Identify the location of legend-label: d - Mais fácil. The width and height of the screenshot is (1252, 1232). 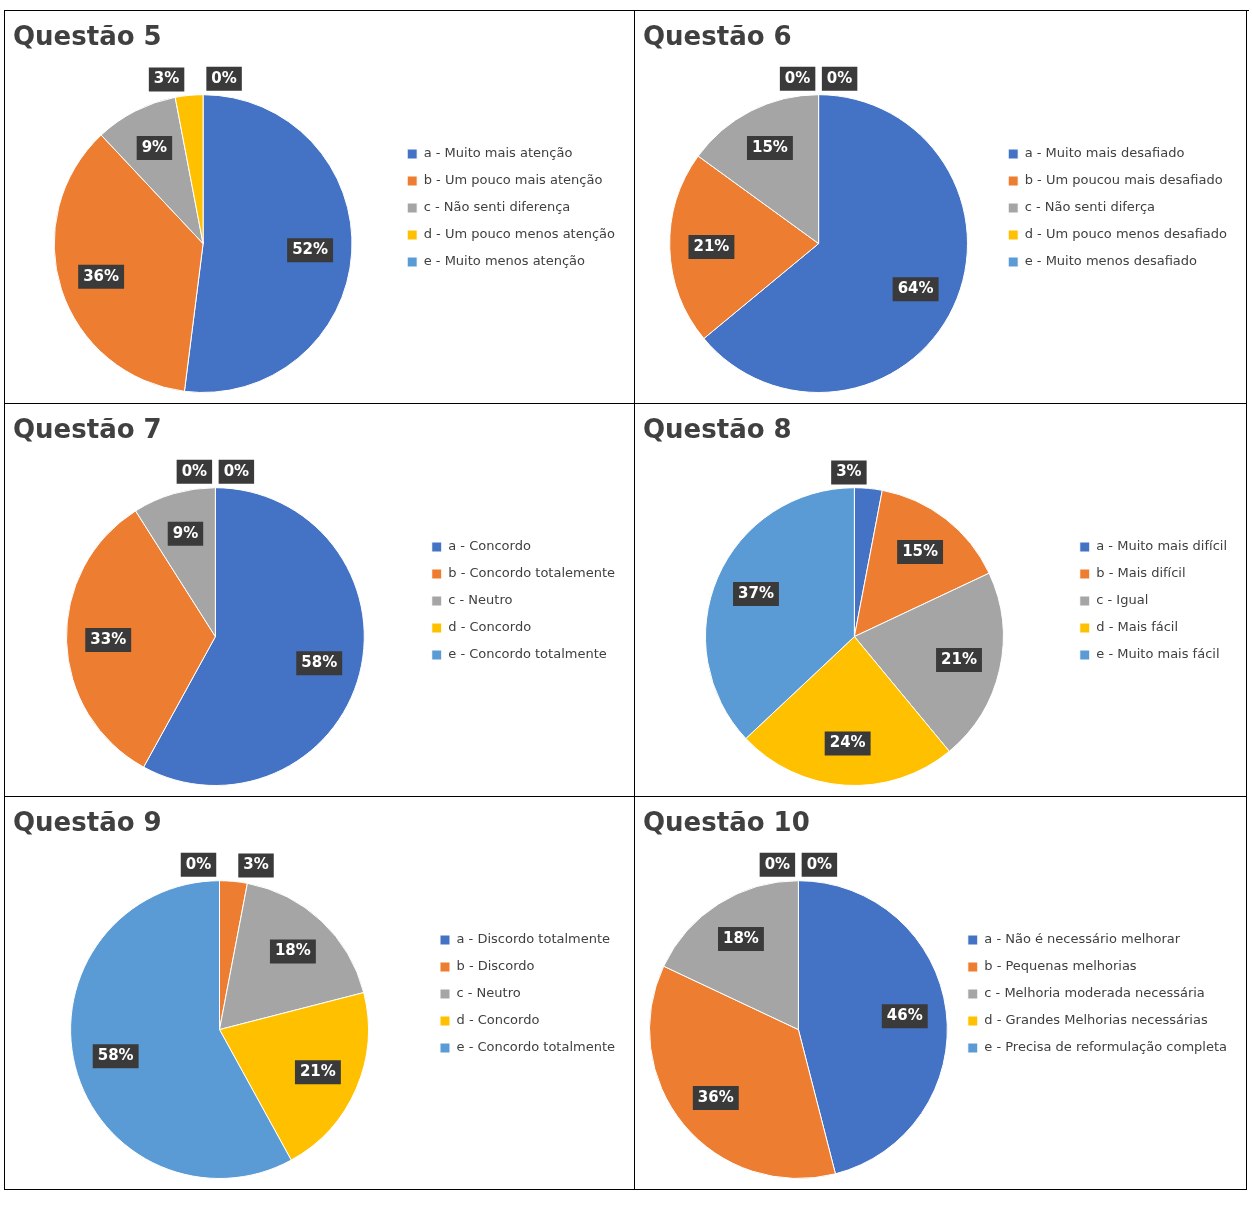
(1137, 627).